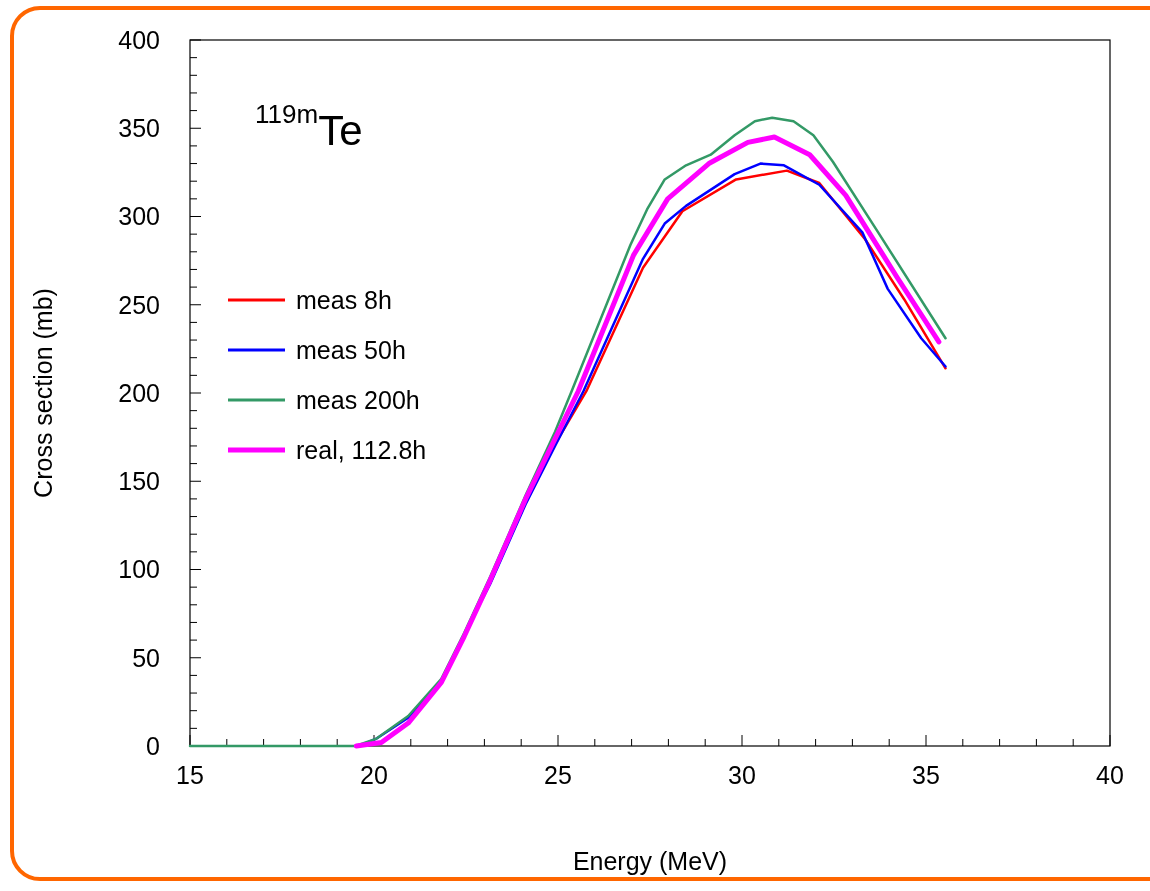  What do you see at coordinates (139, 304) in the screenshot?
I see `y-tick-label: 250` at bounding box center [139, 304].